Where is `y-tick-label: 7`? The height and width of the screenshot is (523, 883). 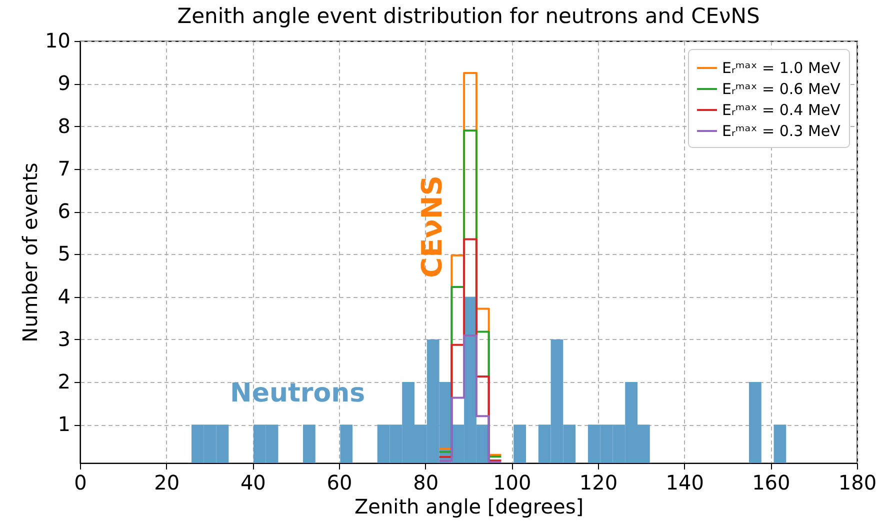 y-tick-label: 7 is located at coordinates (64, 168).